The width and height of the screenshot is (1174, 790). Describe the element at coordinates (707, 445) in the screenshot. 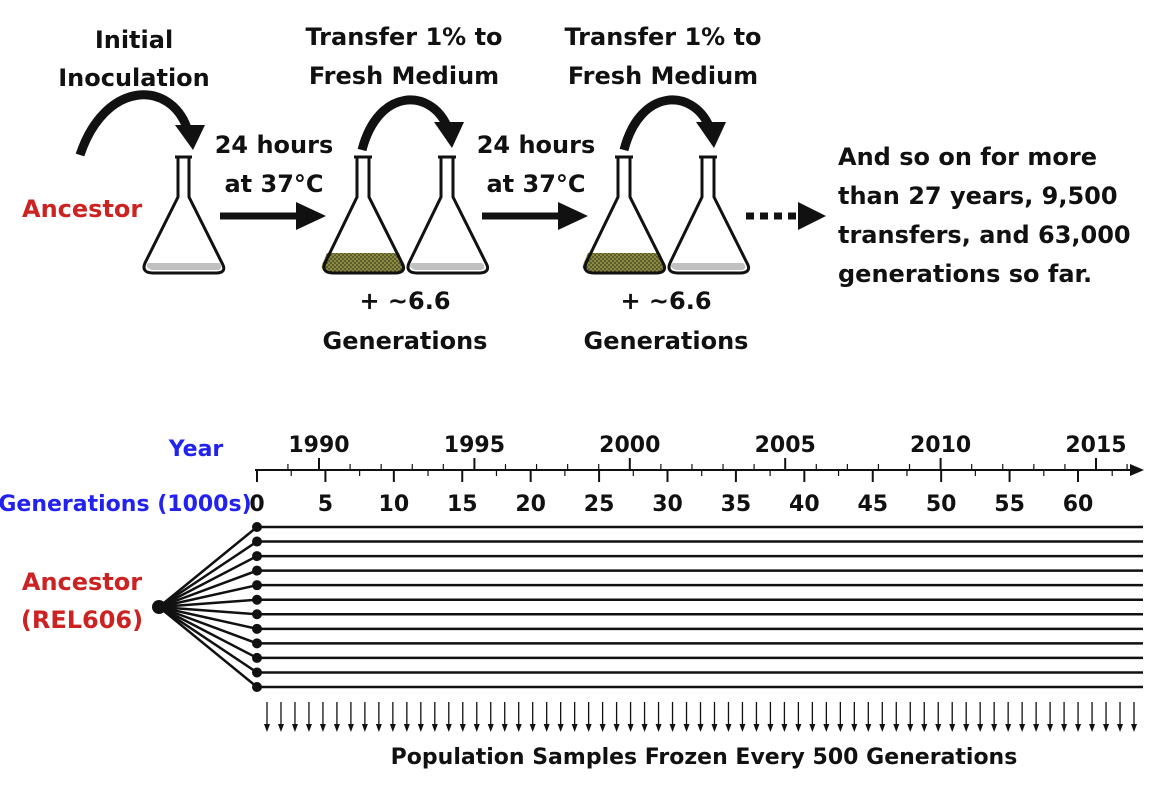

I see `year-tick-labels: 1990 1995 2000 2005 2010 2015` at that location.